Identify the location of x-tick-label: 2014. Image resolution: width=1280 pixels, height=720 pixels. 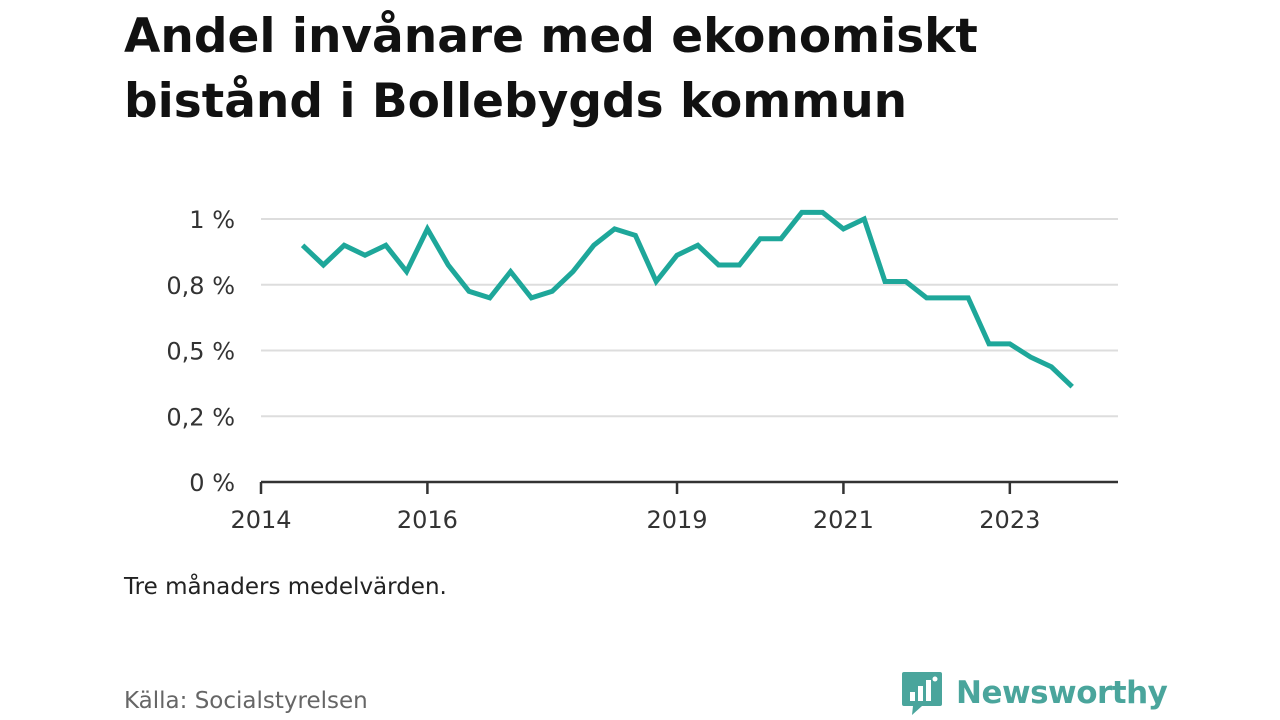
(260, 520).